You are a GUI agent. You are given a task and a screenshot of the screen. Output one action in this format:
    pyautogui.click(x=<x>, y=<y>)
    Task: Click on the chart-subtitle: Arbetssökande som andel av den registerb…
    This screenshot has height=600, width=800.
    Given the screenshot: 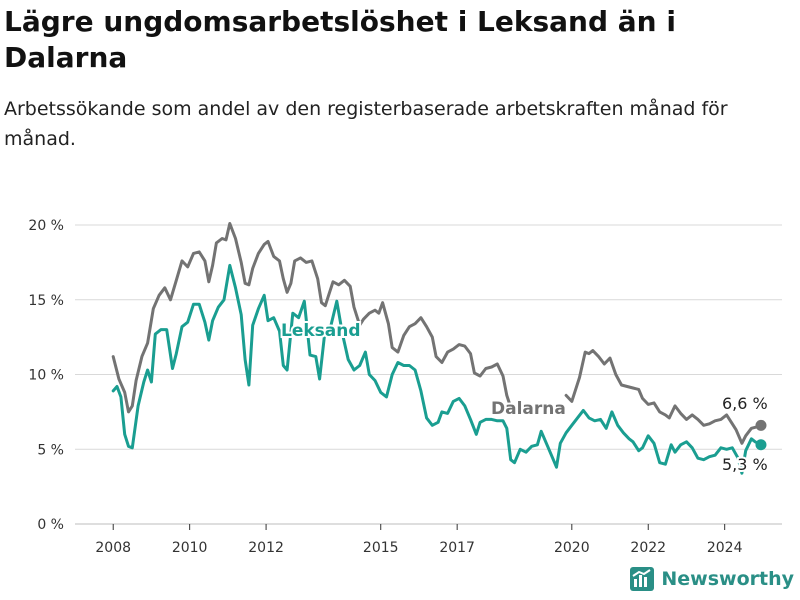 What is the action you would take?
    pyautogui.click(x=366, y=124)
    